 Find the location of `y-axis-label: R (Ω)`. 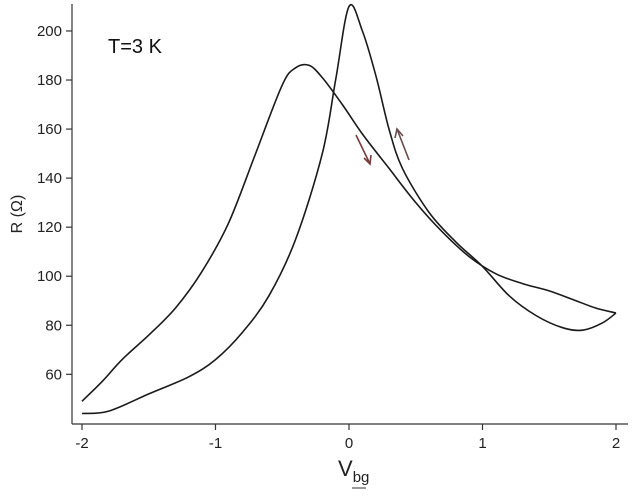

y-axis-label: R (Ω) is located at coordinates (17, 214).